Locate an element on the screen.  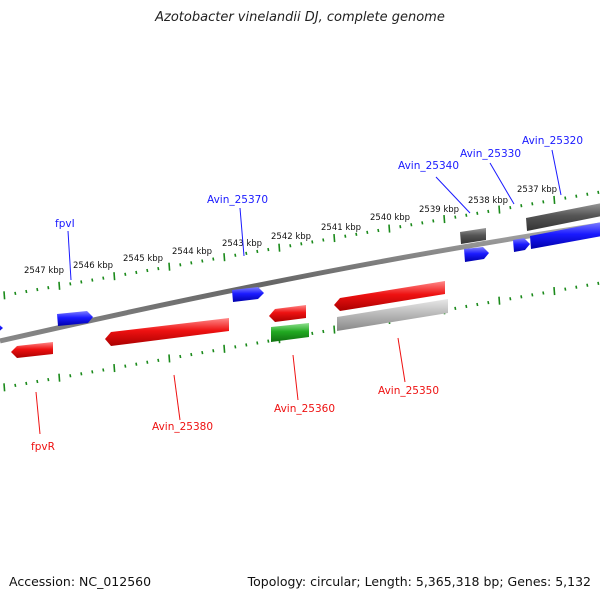
gene-label: Avin_25360 is located at coordinates (304, 409).